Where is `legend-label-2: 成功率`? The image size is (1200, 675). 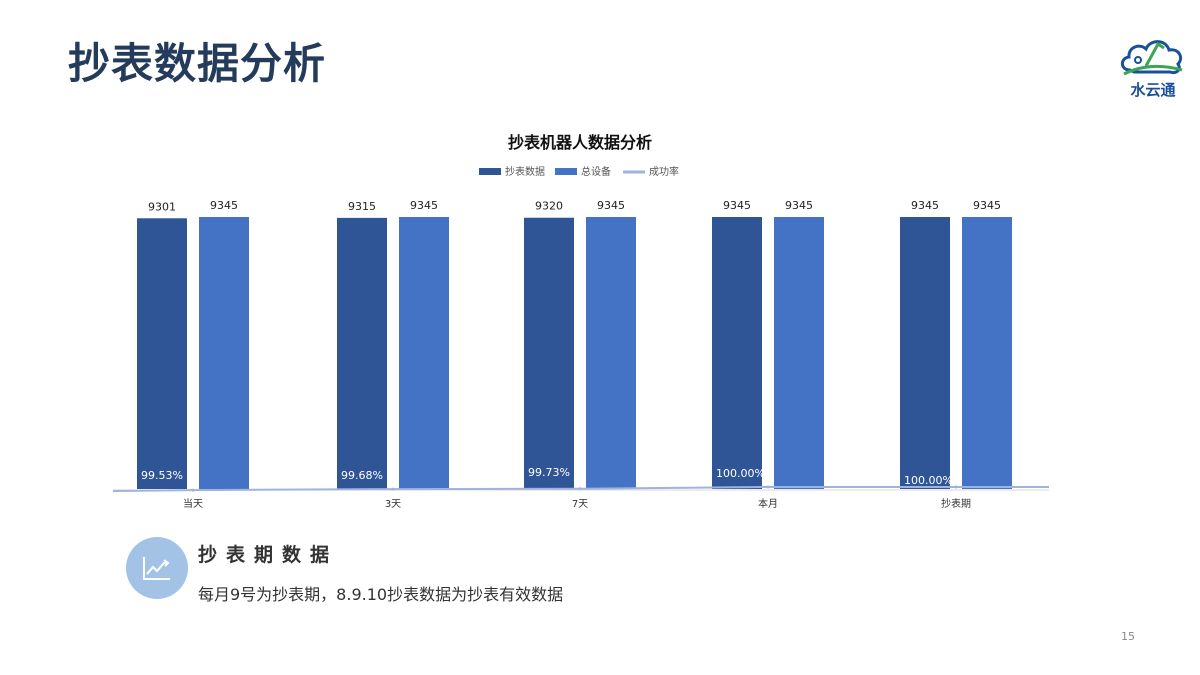
legend-label-2: 成功率 is located at coordinates (664, 171).